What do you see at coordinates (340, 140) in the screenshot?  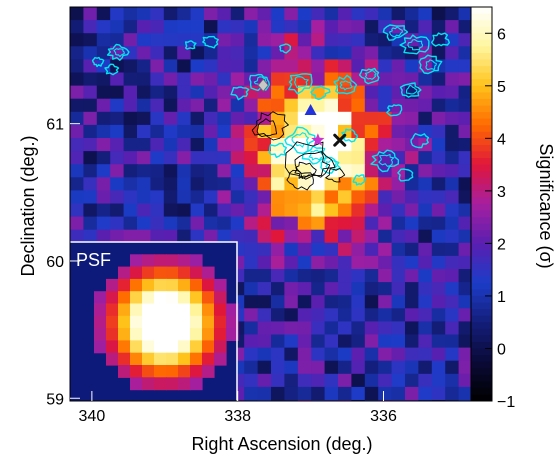 I see `cross-marker` at bounding box center [340, 140].